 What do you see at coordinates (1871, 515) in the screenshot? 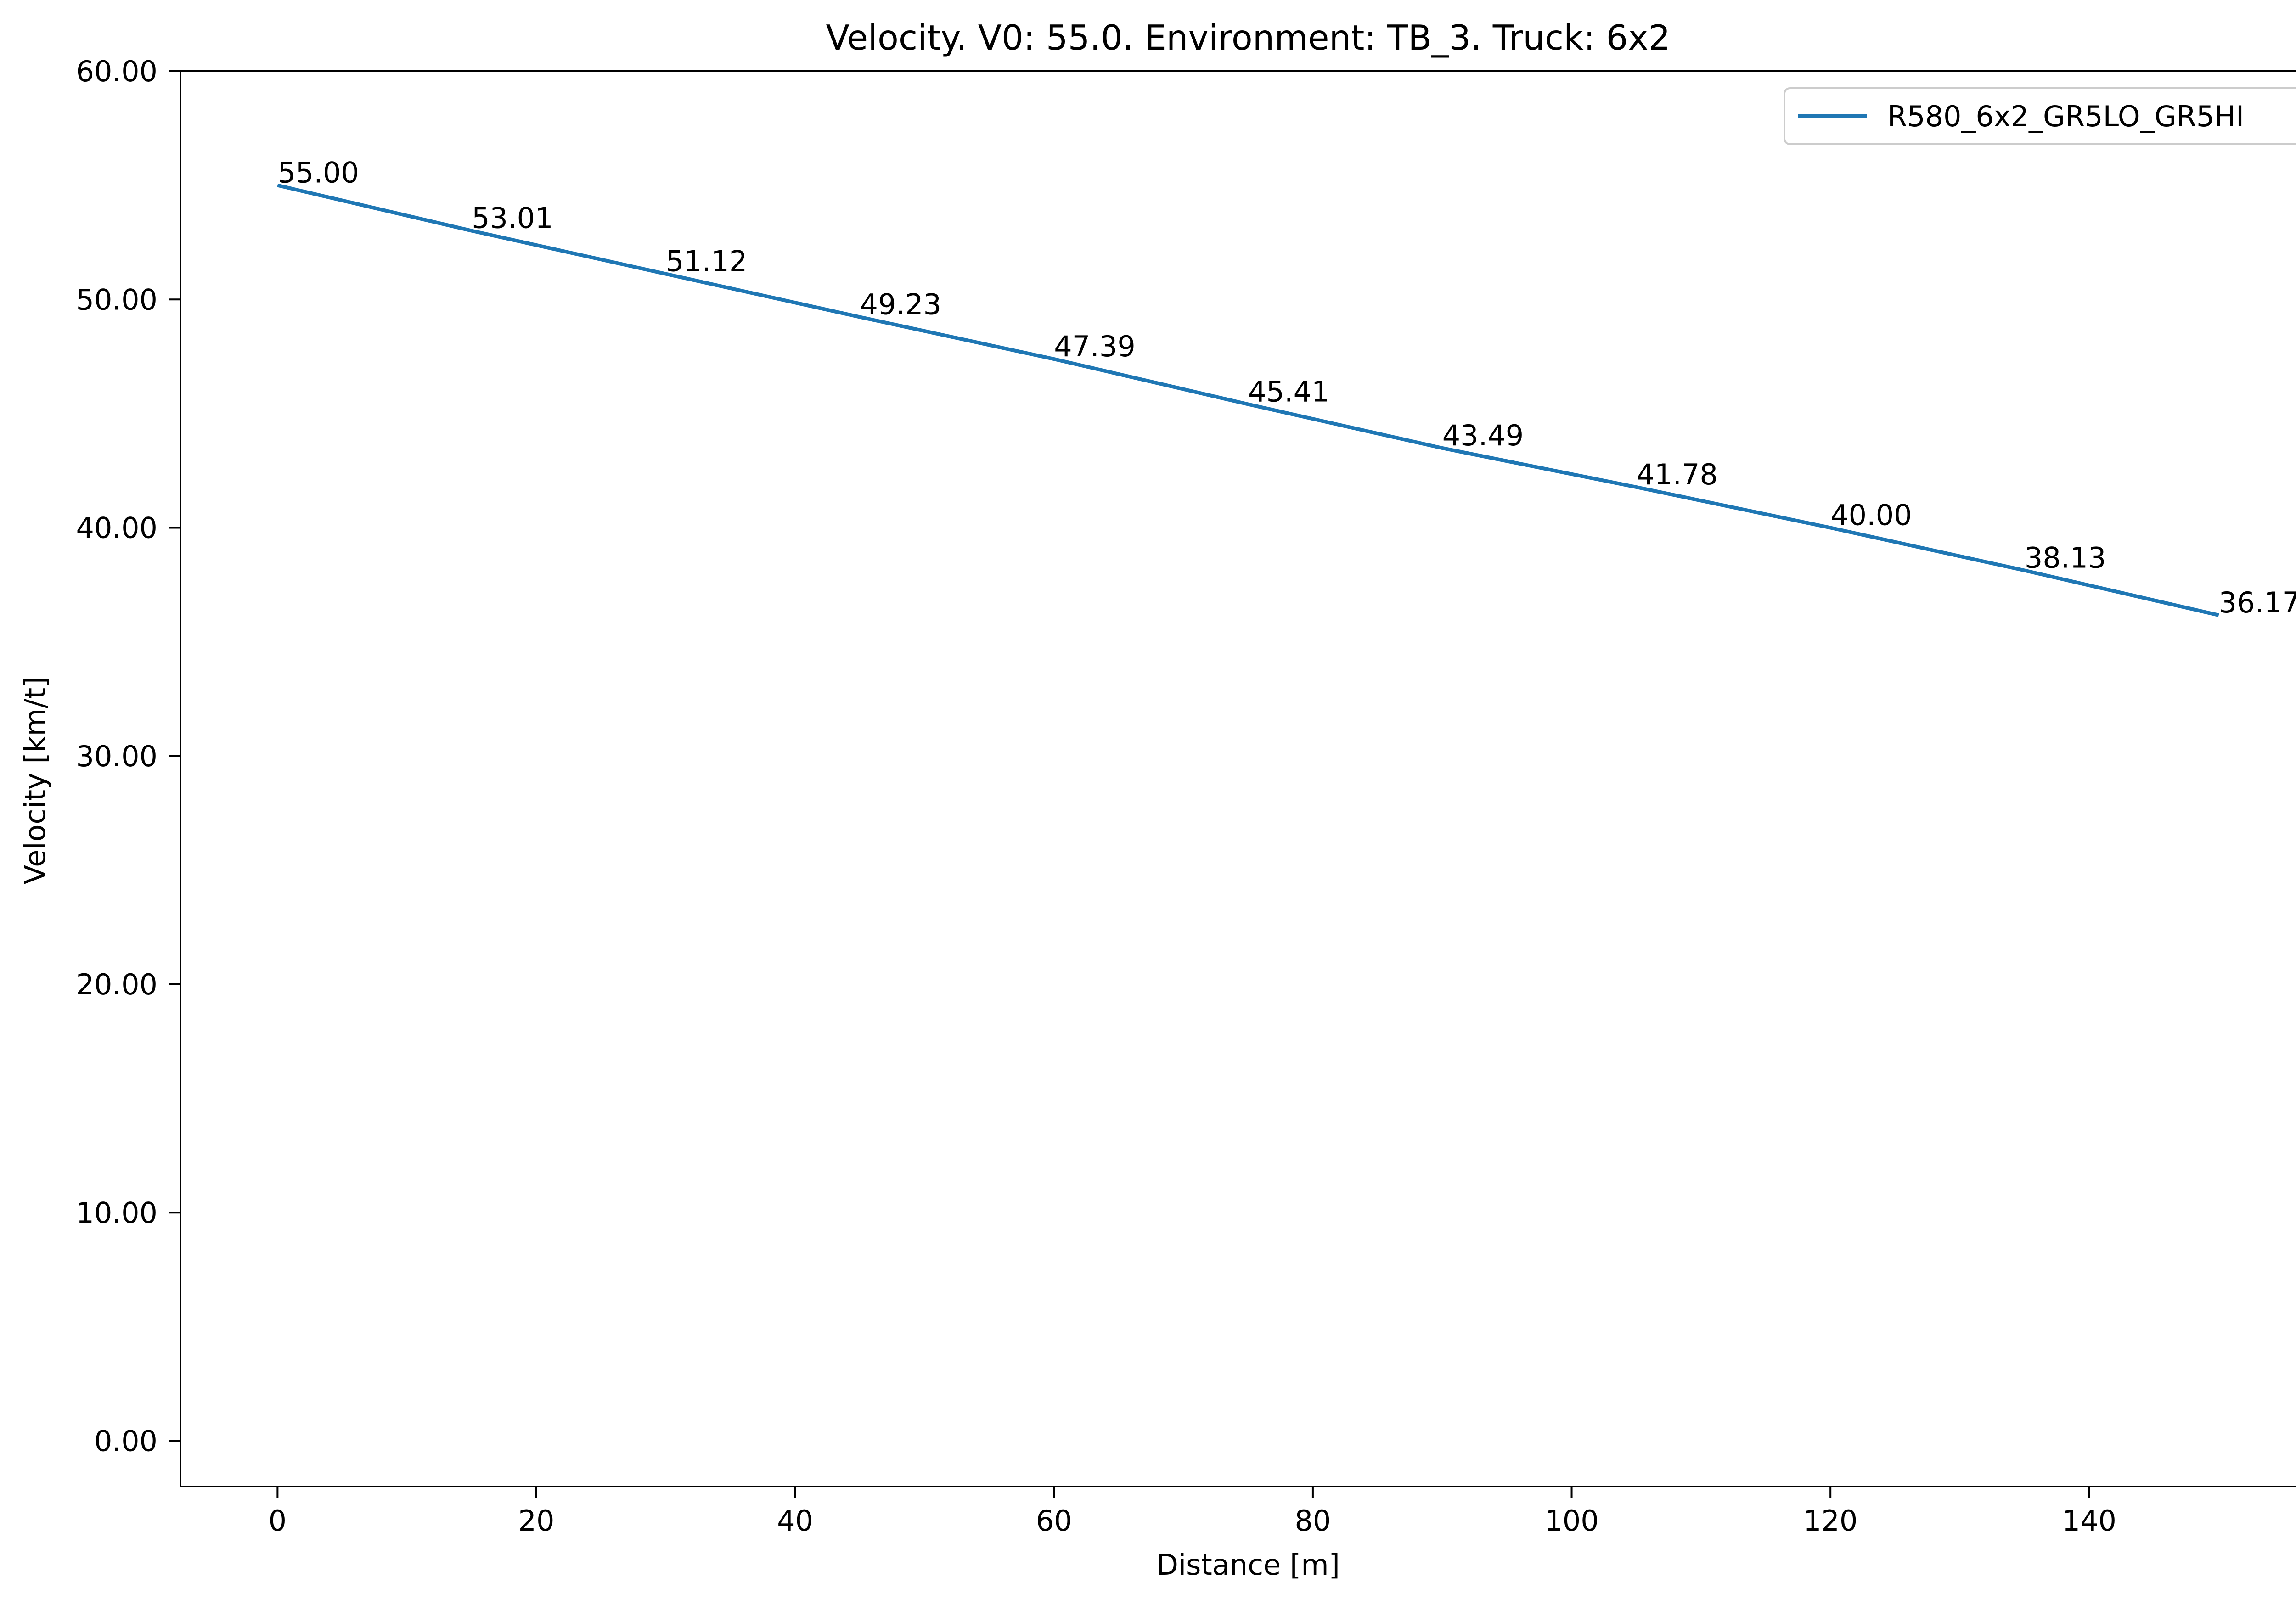
I see `data-label: 40.00` at bounding box center [1871, 515].